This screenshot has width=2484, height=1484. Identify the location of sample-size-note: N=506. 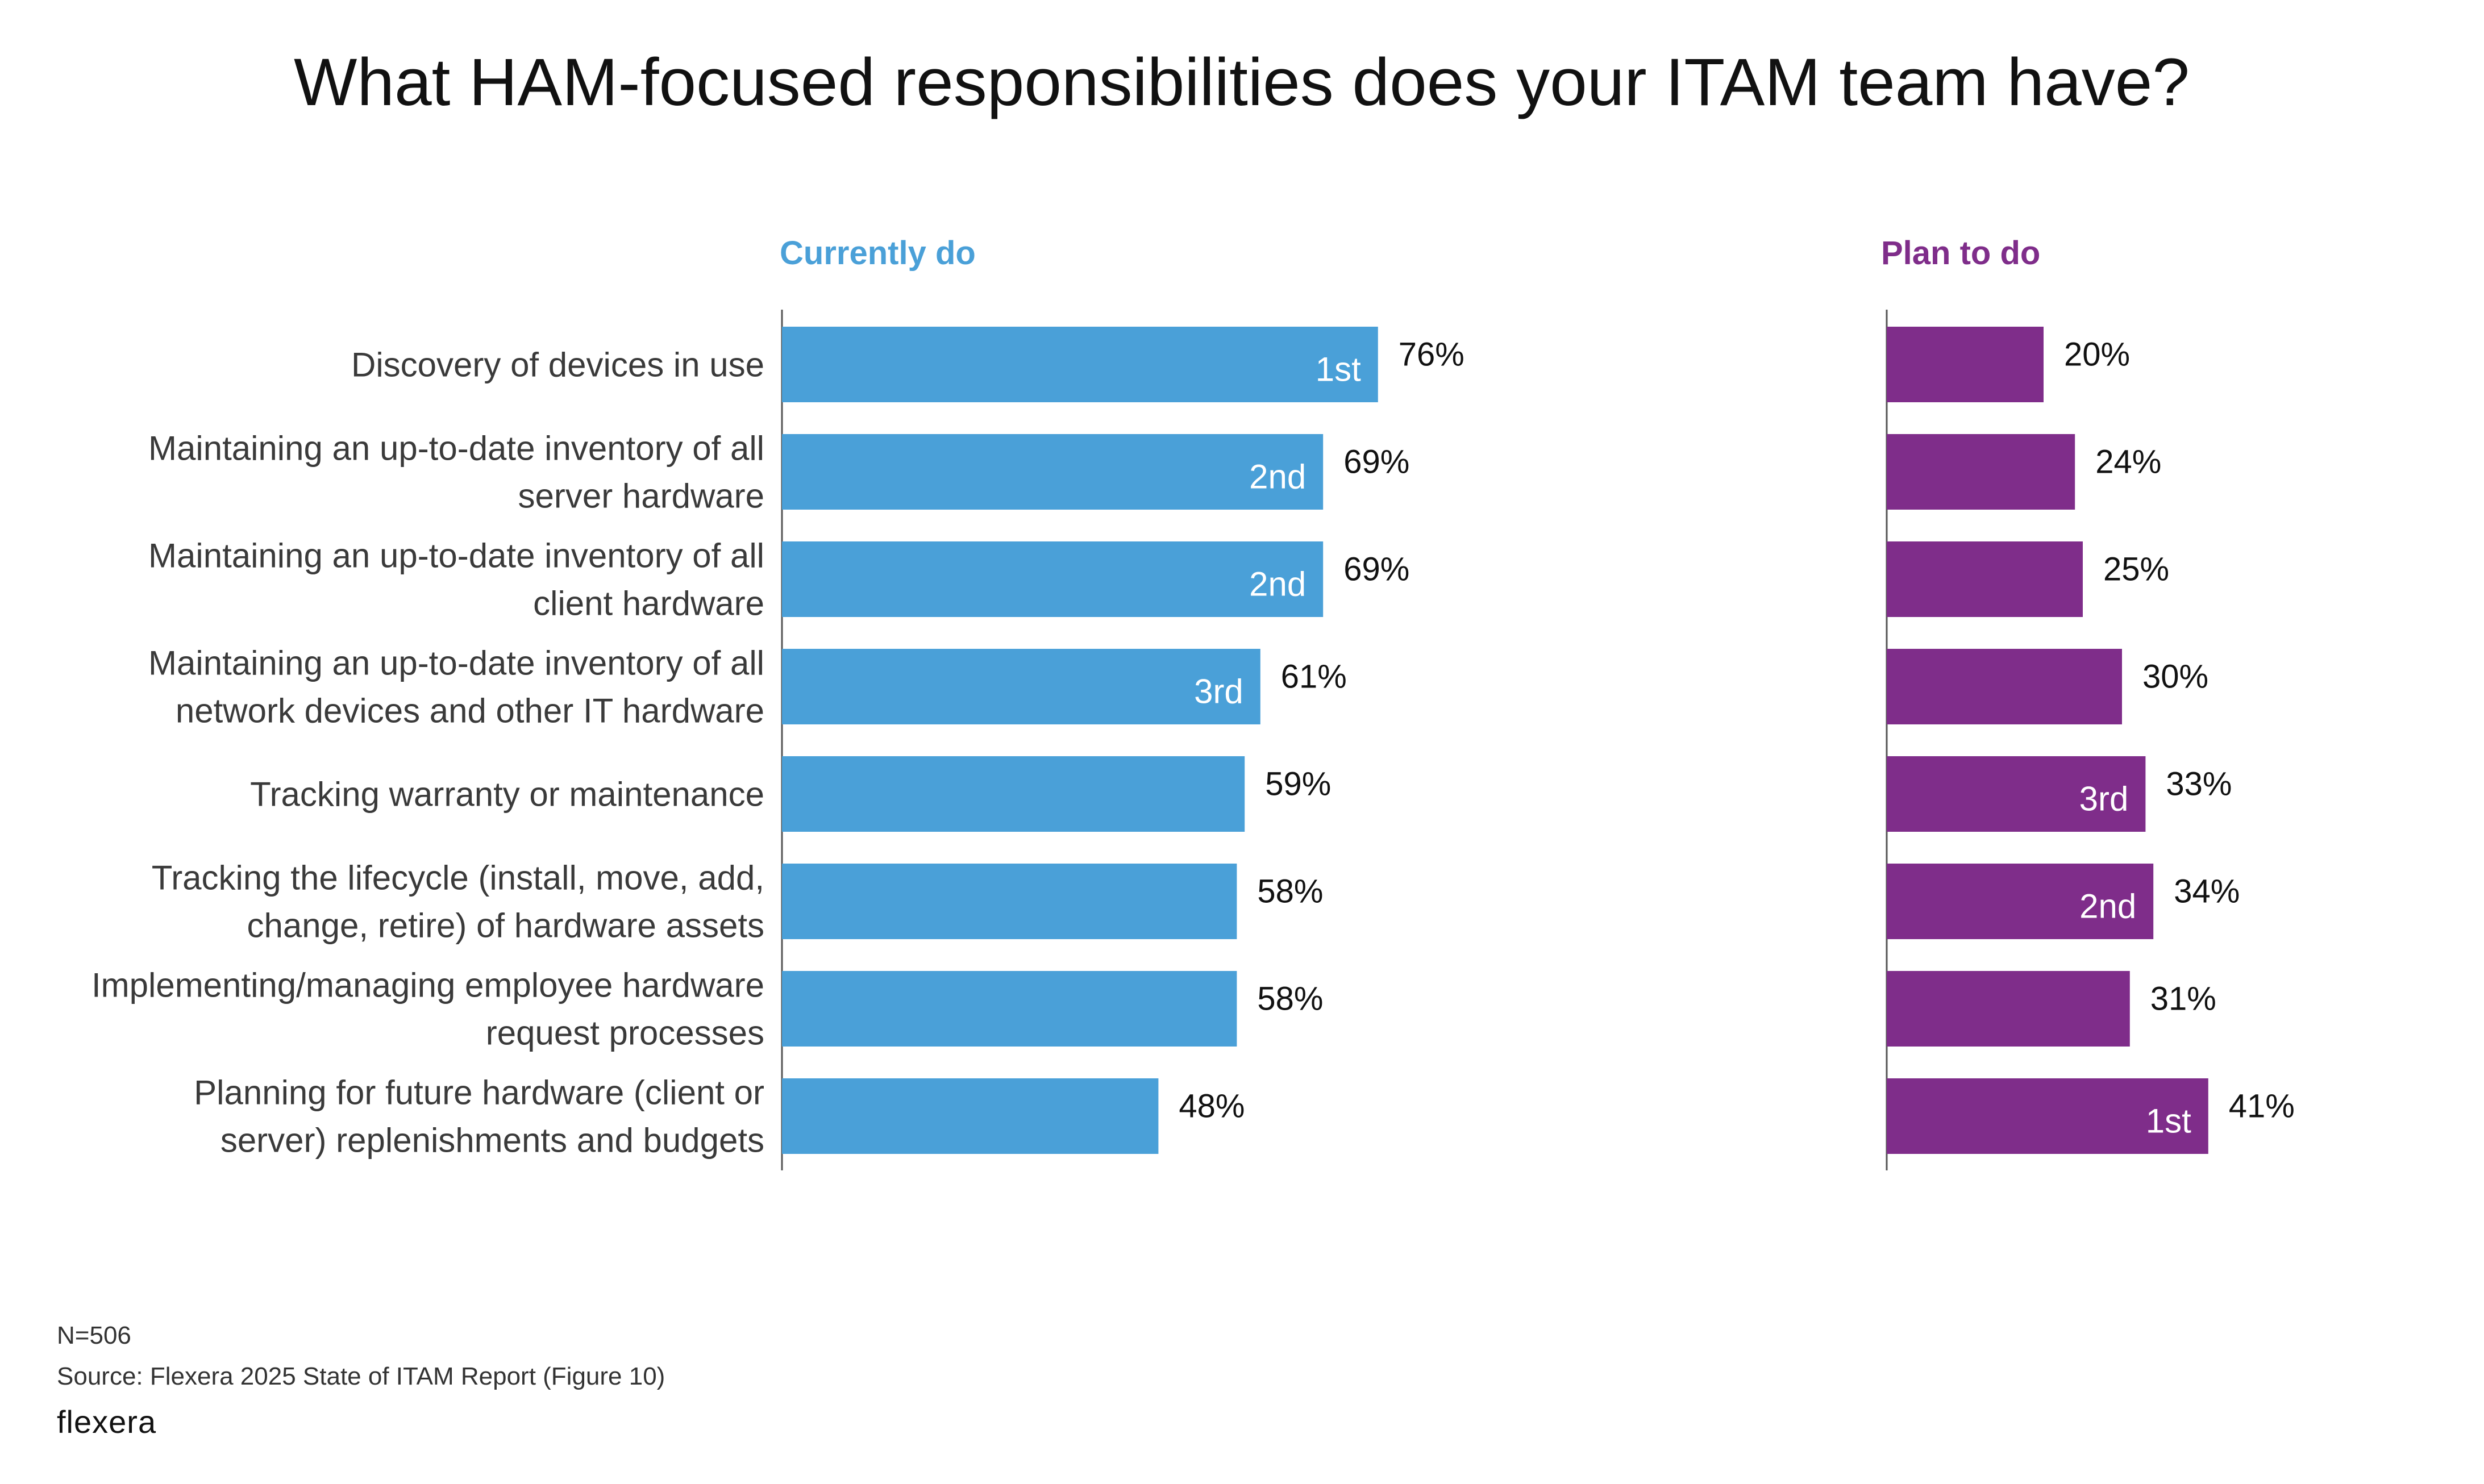
(94, 1335).